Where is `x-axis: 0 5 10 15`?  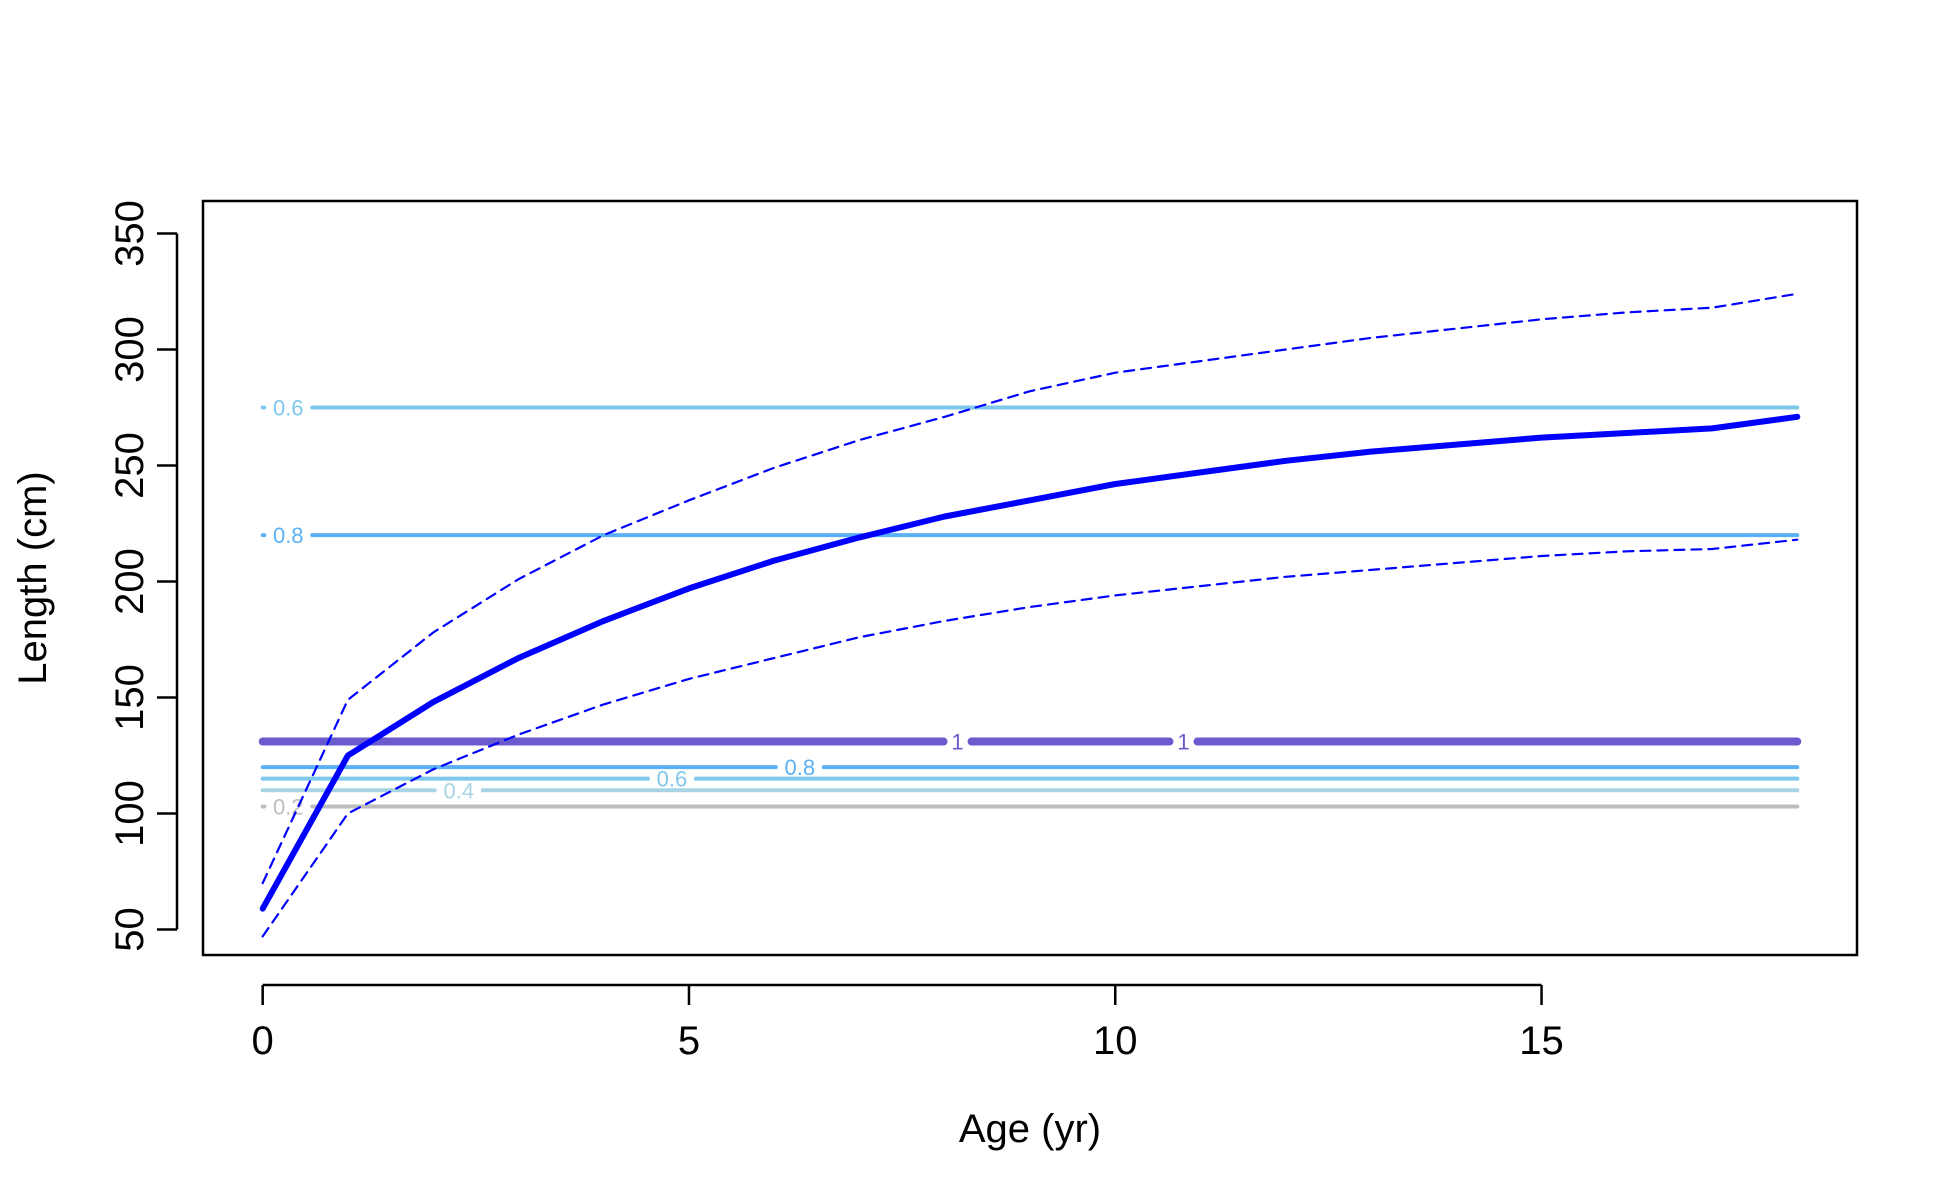
x-axis: 0 5 10 15 is located at coordinates (908, 1023).